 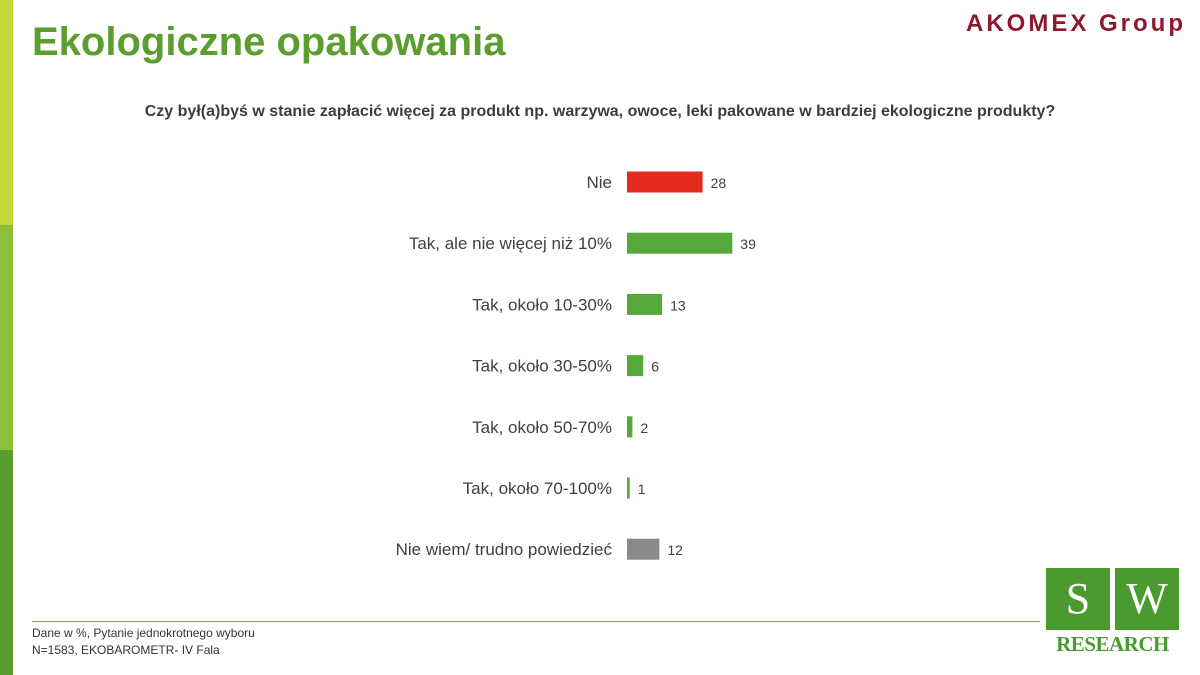 What do you see at coordinates (1112, 644) in the screenshot?
I see `logo-research-text: RESEARCH` at bounding box center [1112, 644].